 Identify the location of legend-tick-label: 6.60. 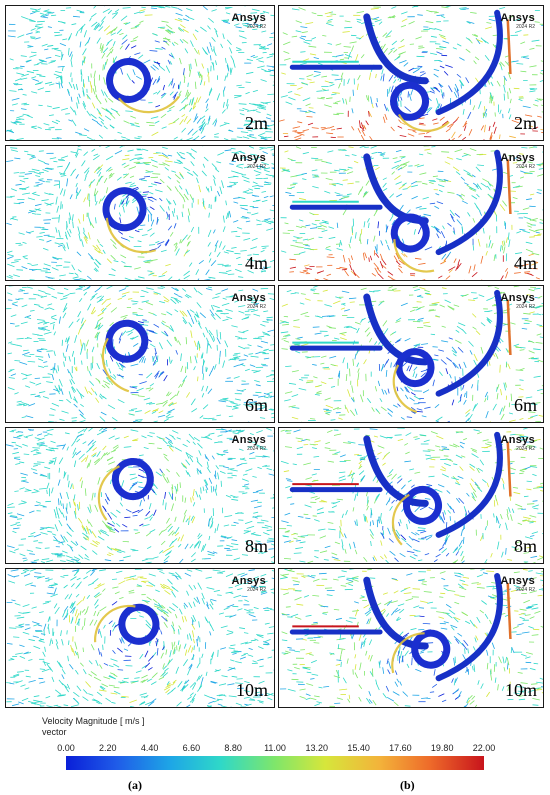
(191, 748).